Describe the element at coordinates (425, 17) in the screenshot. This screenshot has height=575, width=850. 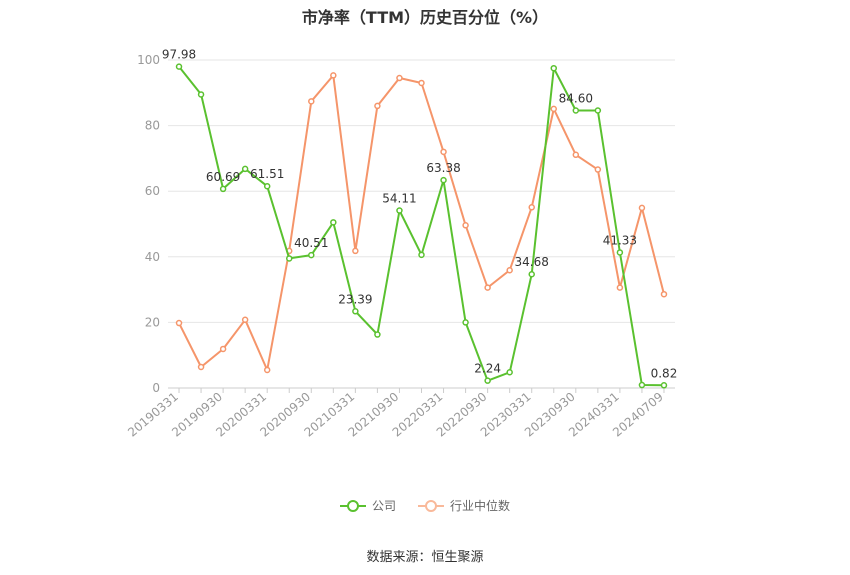
I see `chart-title: 市净率（TTM）历史百分位（%）` at that location.